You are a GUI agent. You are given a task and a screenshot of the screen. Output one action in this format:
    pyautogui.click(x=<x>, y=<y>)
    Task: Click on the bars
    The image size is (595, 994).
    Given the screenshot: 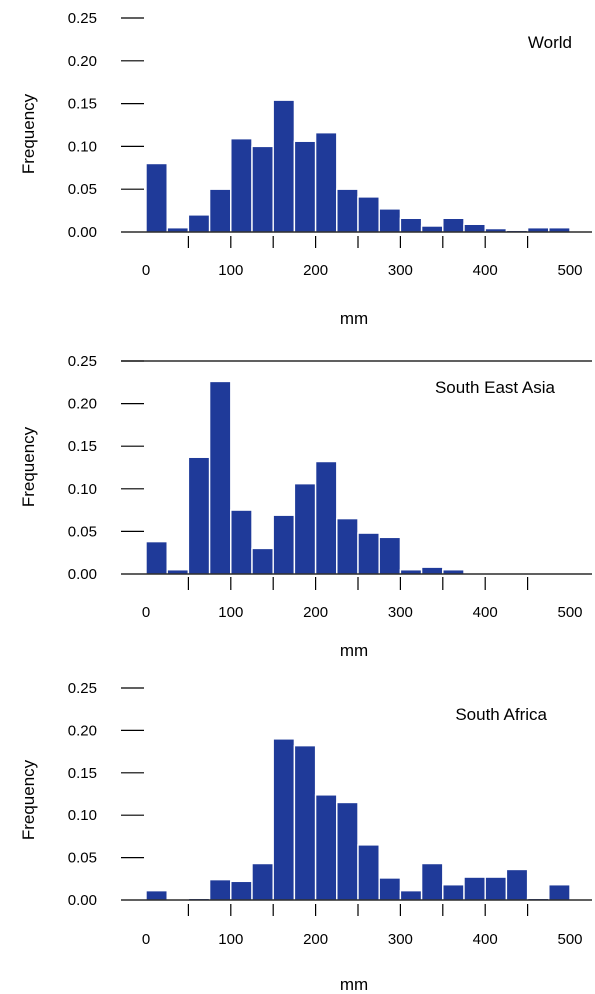 What is the action you would take?
    pyautogui.click(x=356, y=819)
    